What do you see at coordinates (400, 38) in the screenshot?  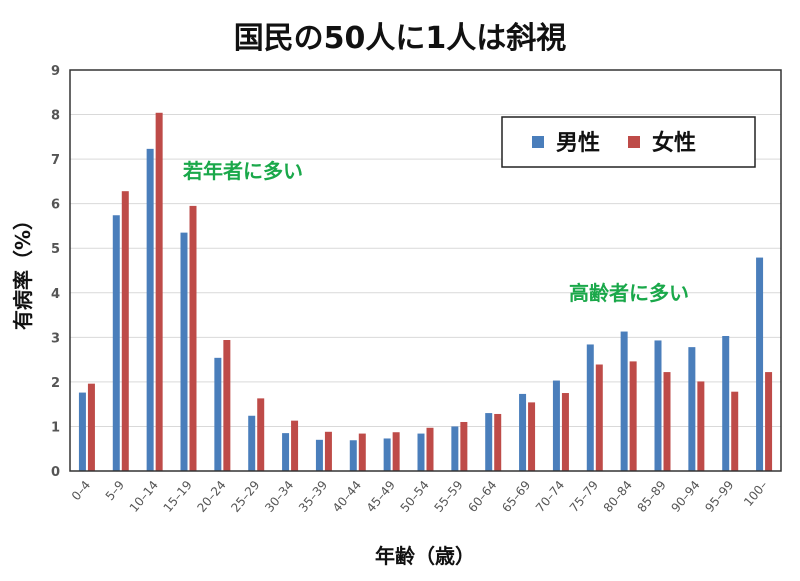 I see `chart-title: 国民の50人に1人は斜視` at bounding box center [400, 38].